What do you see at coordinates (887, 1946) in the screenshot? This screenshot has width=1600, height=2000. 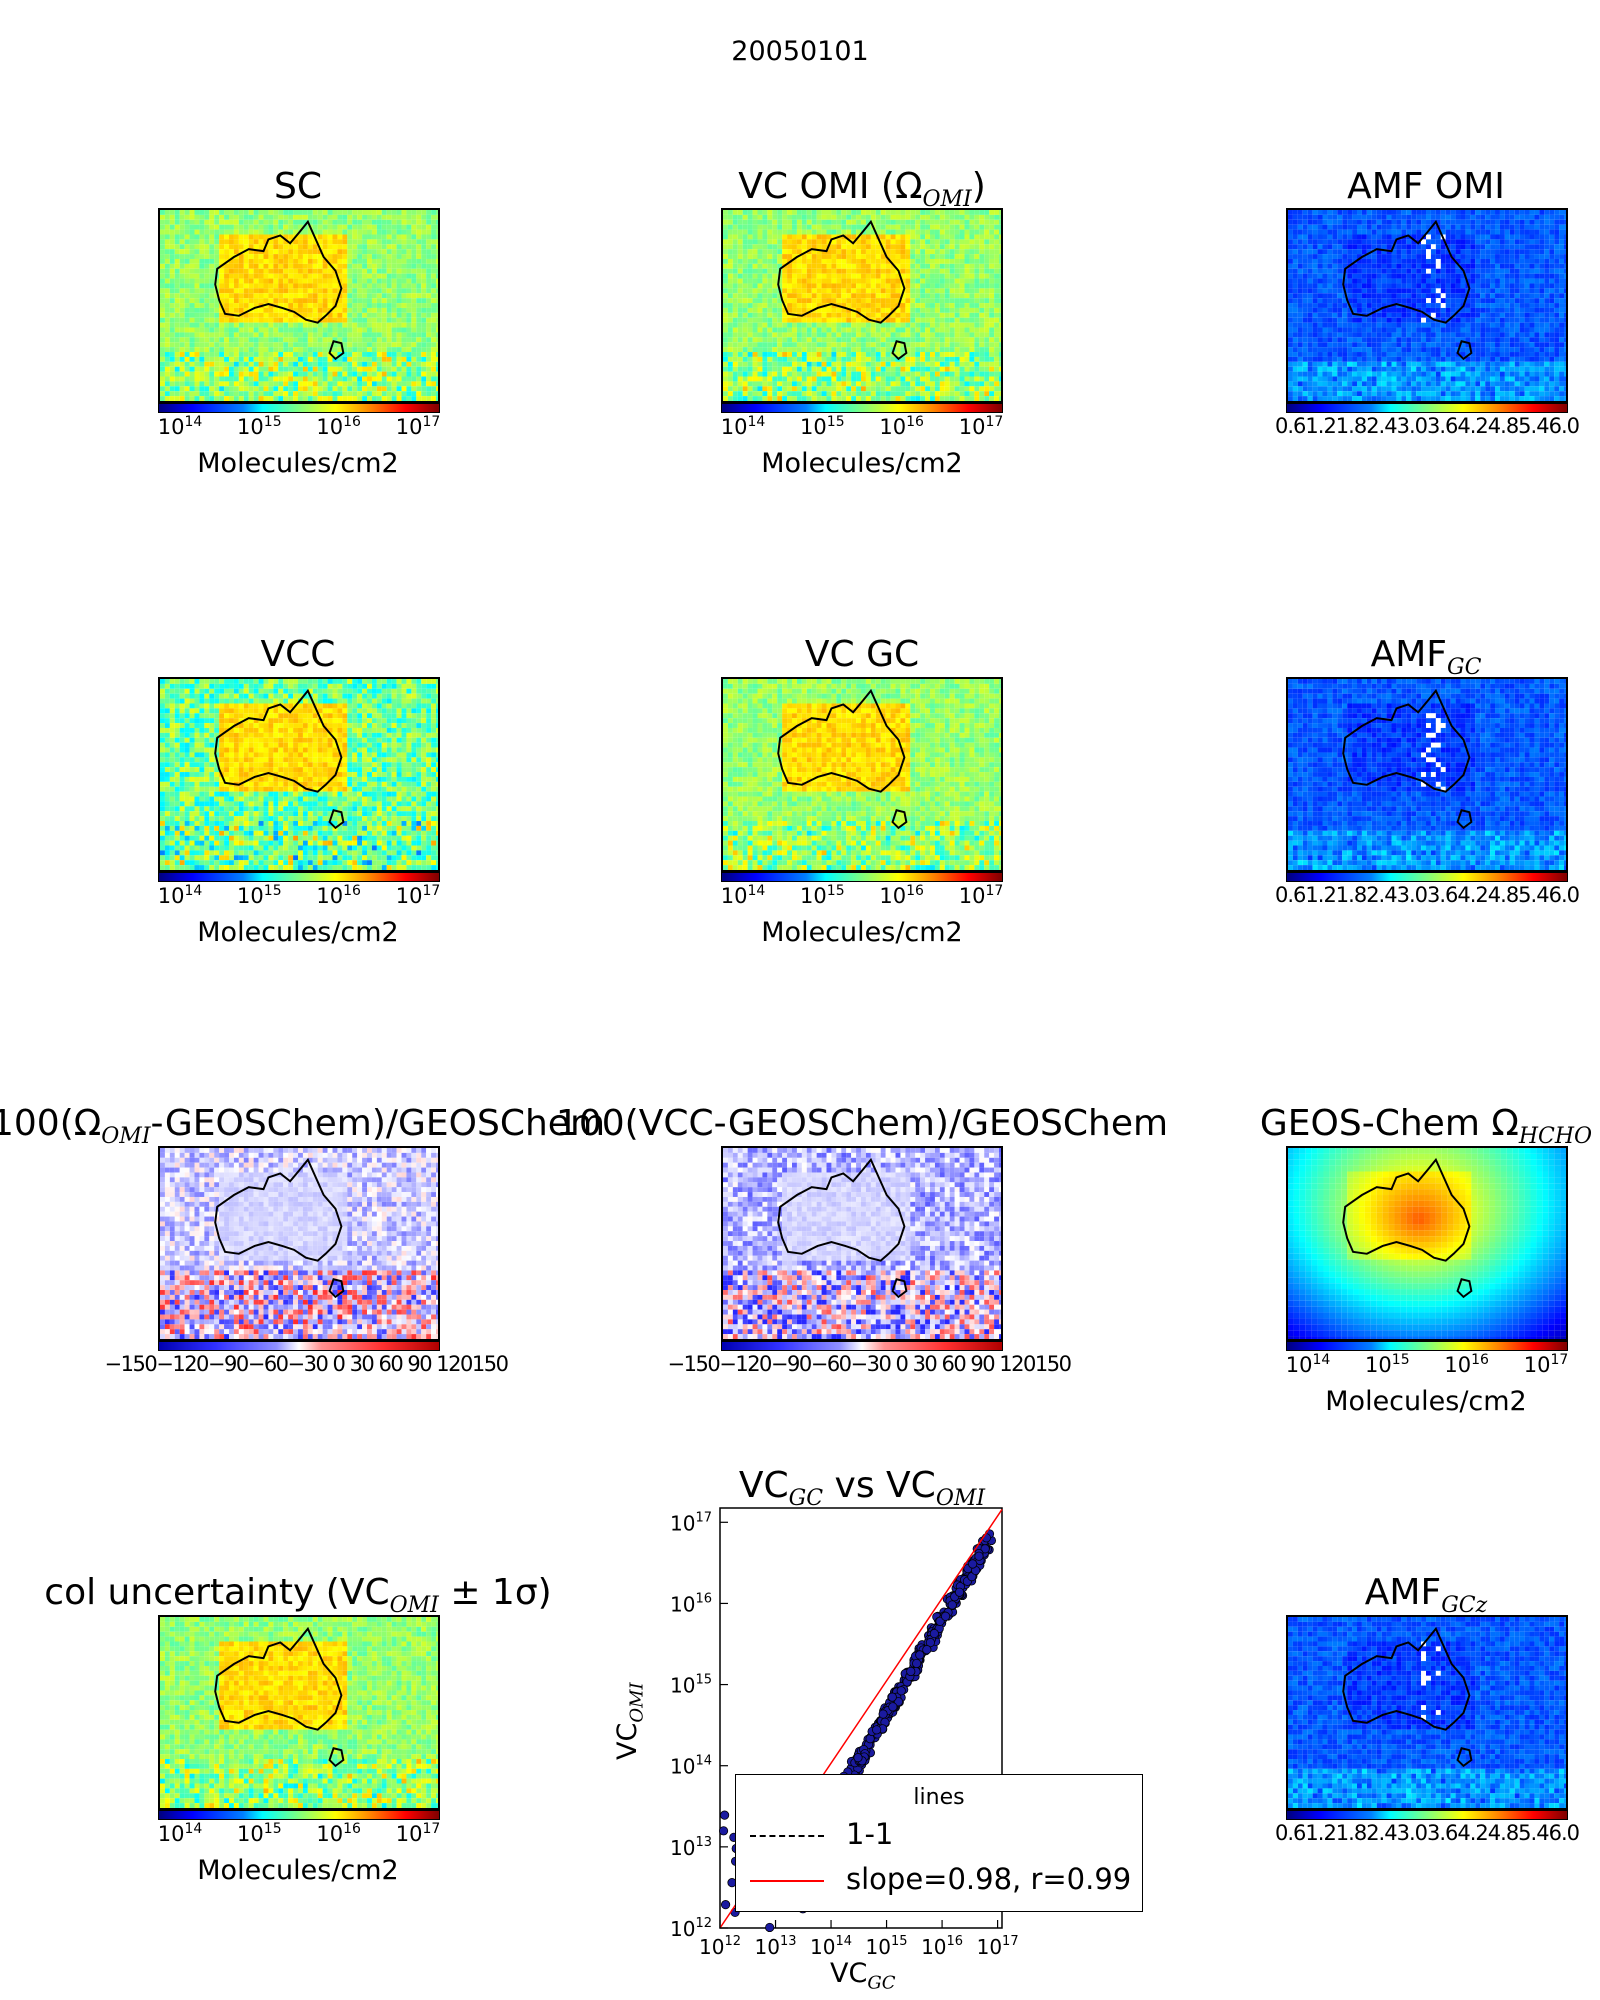 I see `x-tick-label: 1015` at bounding box center [887, 1946].